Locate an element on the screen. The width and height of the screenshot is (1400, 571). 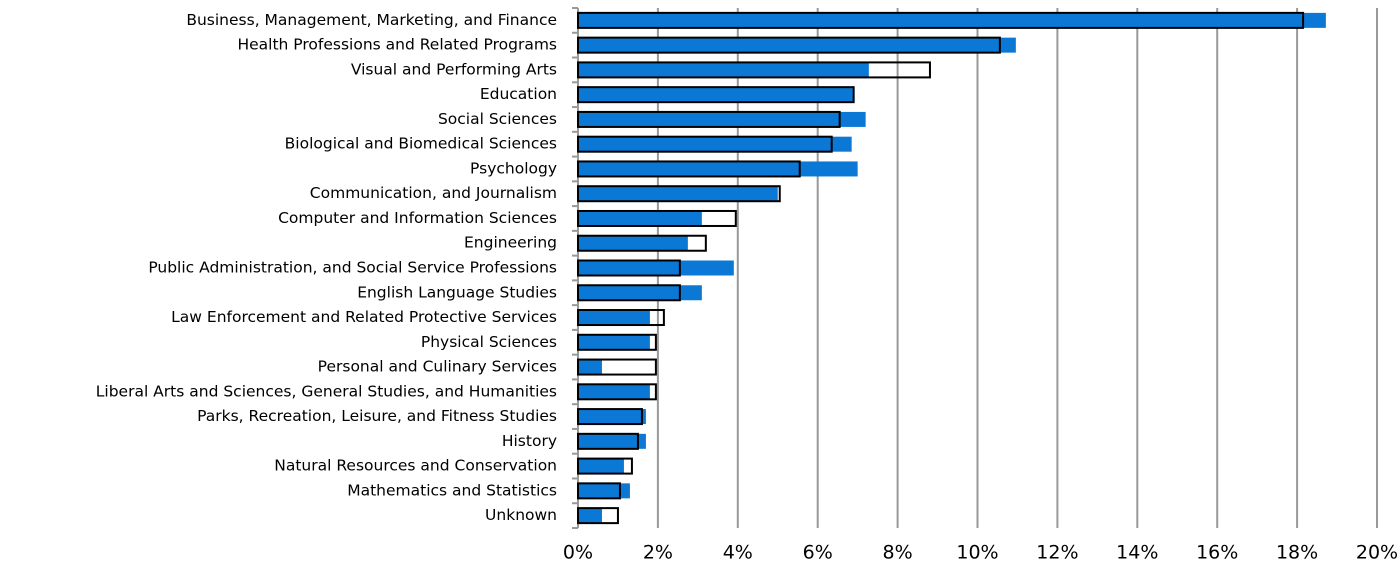
y-tick-label: Mathematics and Statistics is located at coordinates (452, 490).